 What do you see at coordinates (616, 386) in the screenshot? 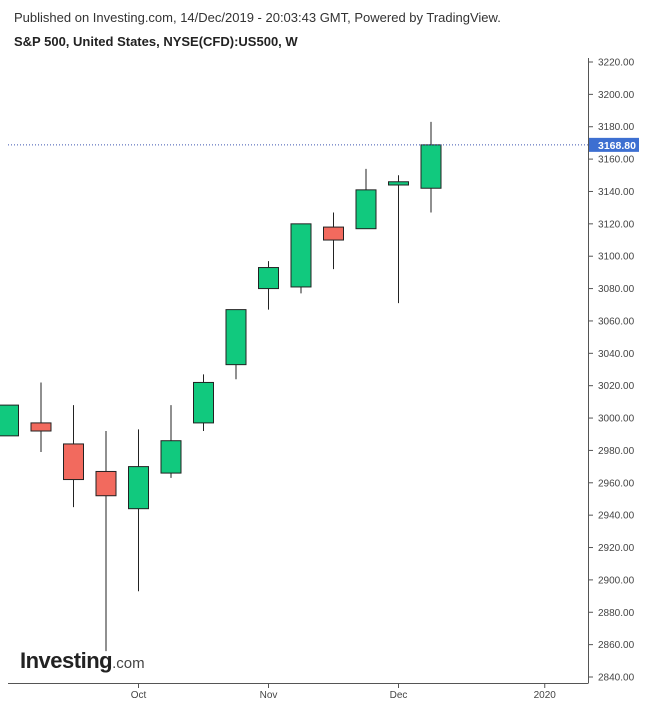
I see `y-tick-label: 3020.00` at bounding box center [616, 386].